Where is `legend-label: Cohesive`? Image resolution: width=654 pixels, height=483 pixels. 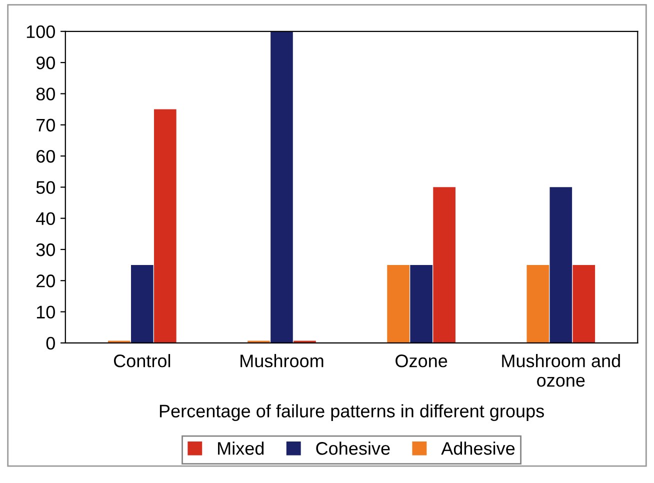
legend-label: Cohesive is located at coordinates (353, 448).